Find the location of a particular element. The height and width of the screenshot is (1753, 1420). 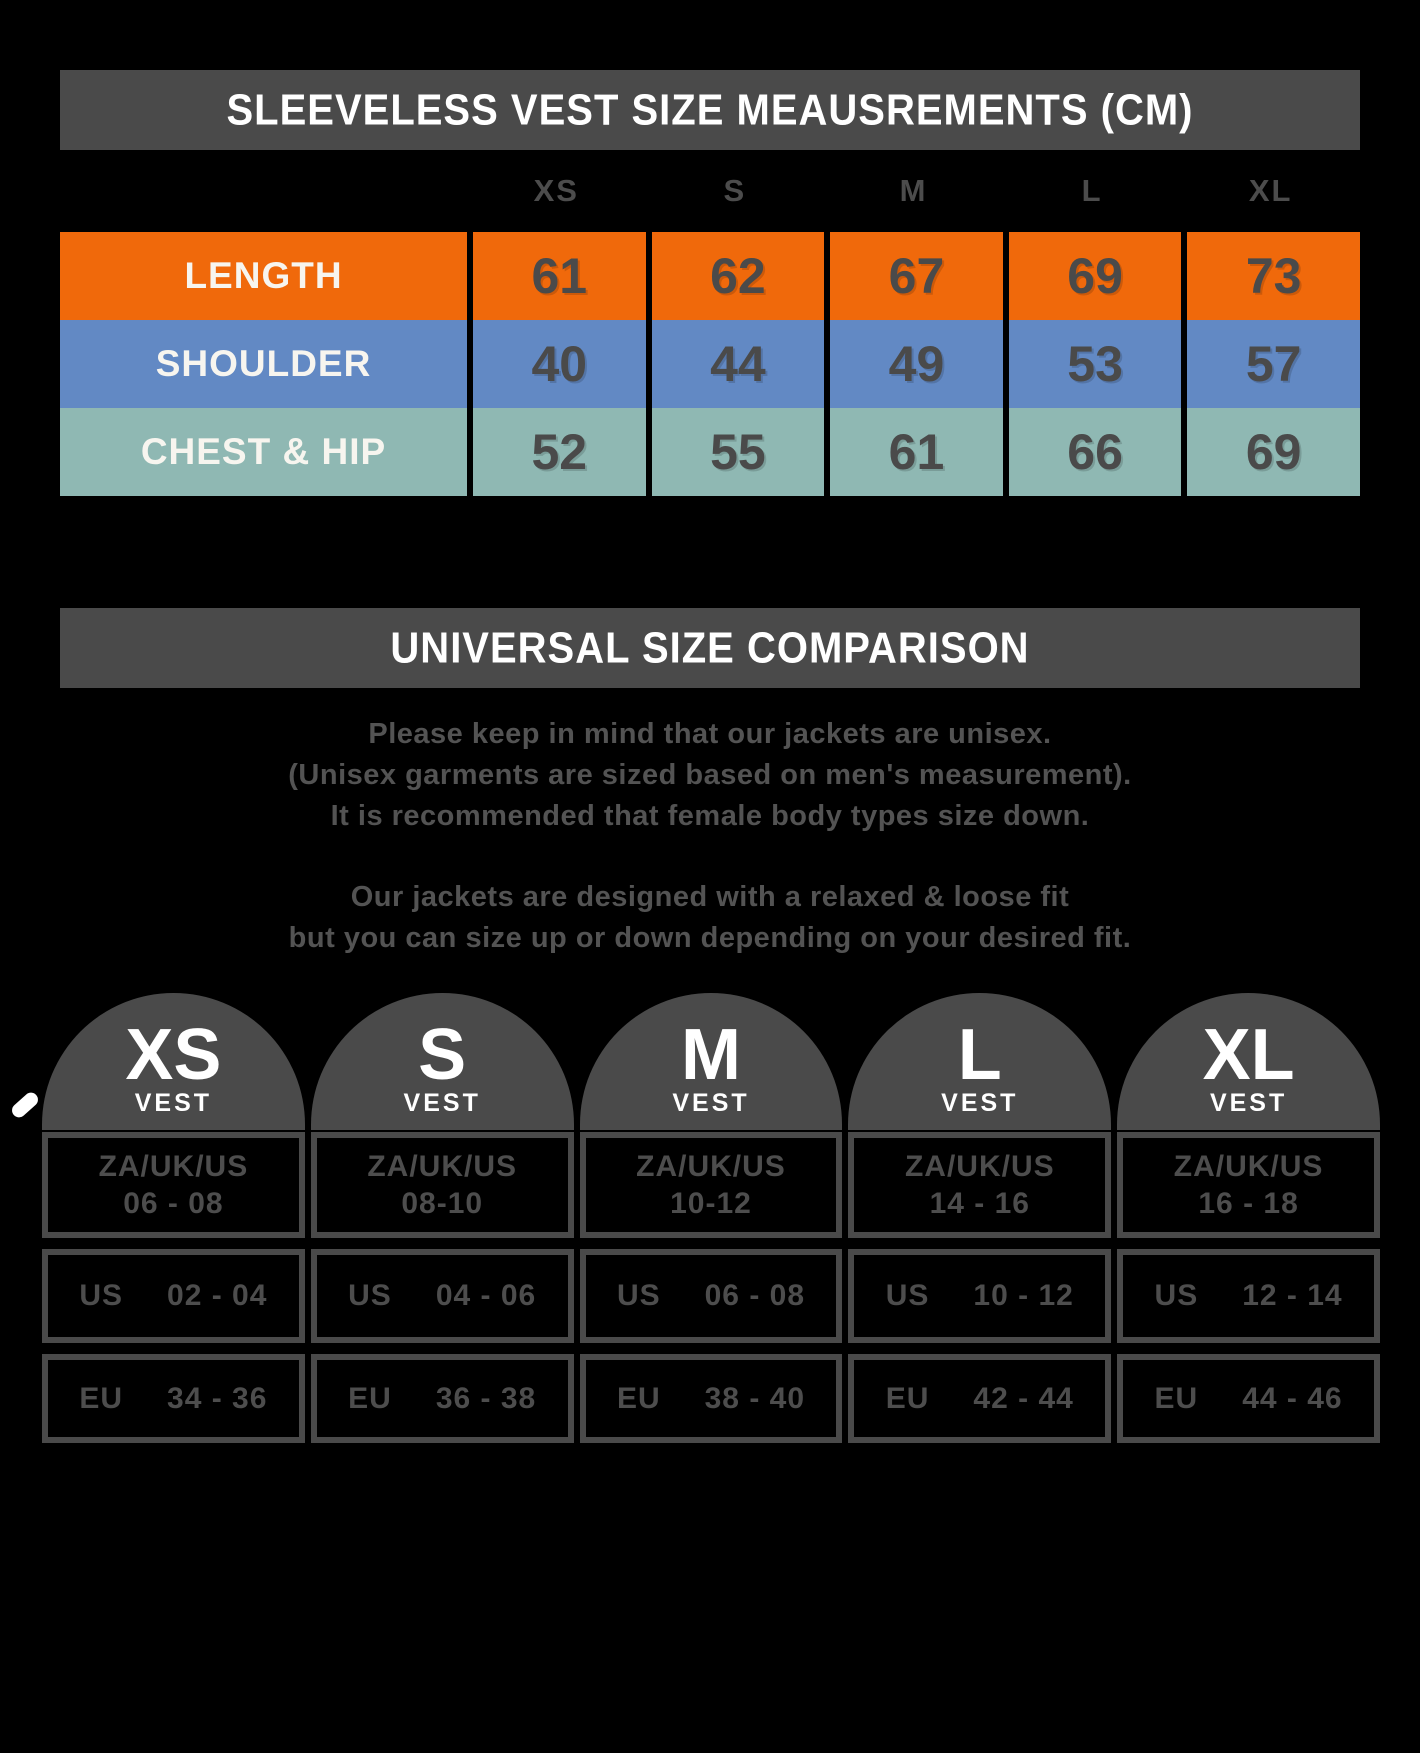

za-range: 14 - 16 is located at coordinates (979, 1203).